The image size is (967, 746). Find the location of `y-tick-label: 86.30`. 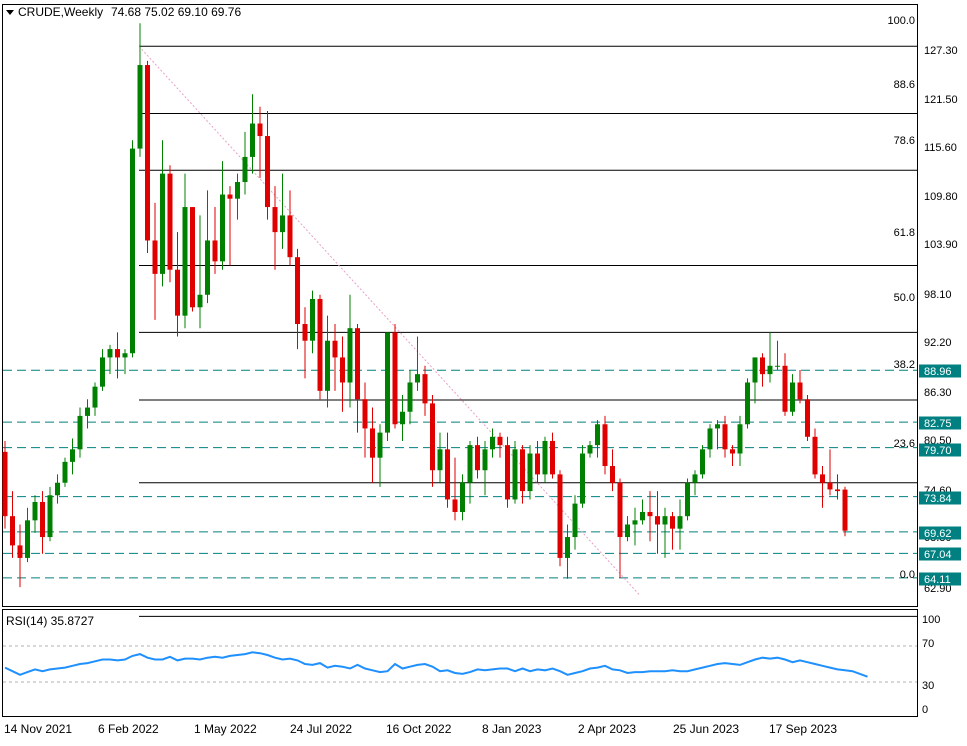

y-tick-label: 86.30 is located at coordinates (938, 393).